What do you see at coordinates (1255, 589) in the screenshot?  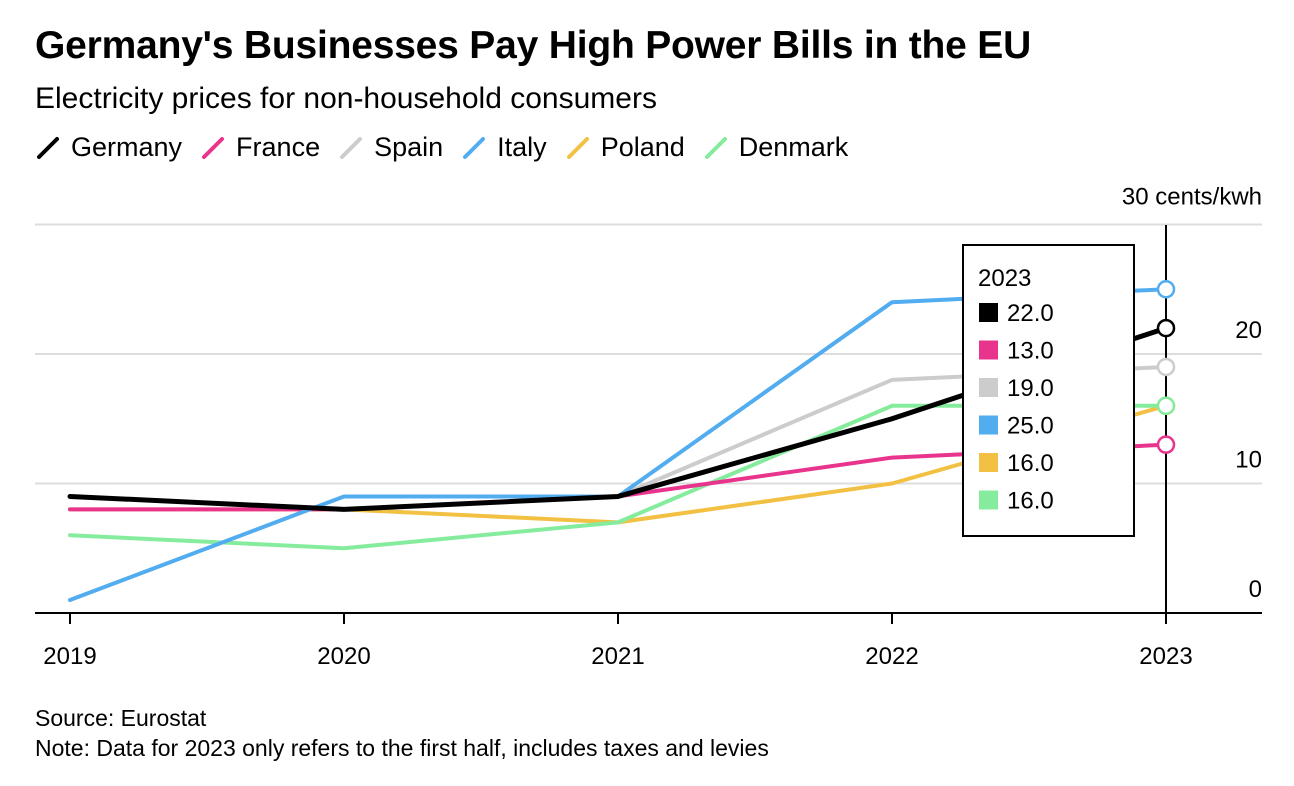 I see `y-tick-label: 0` at bounding box center [1255, 589].